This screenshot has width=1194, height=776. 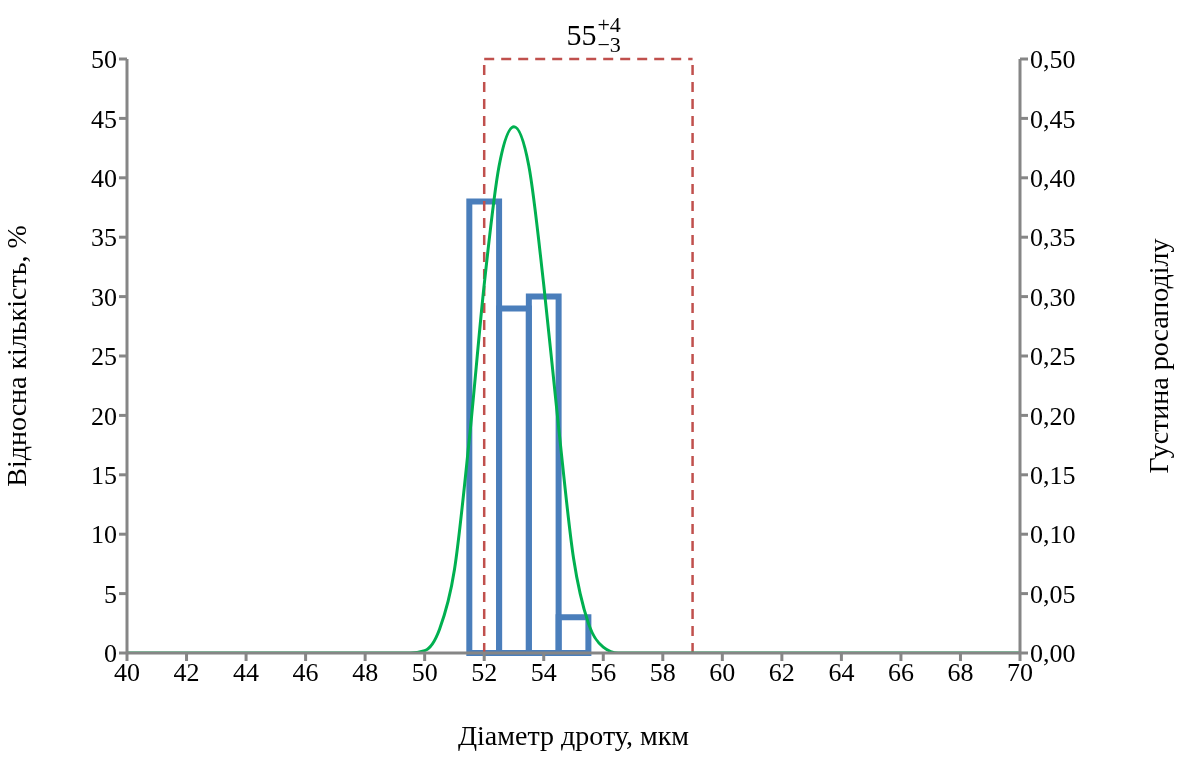 What do you see at coordinates (841, 673) in the screenshot?
I see `x-tick-label: 64` at bounding box center [841, 673].